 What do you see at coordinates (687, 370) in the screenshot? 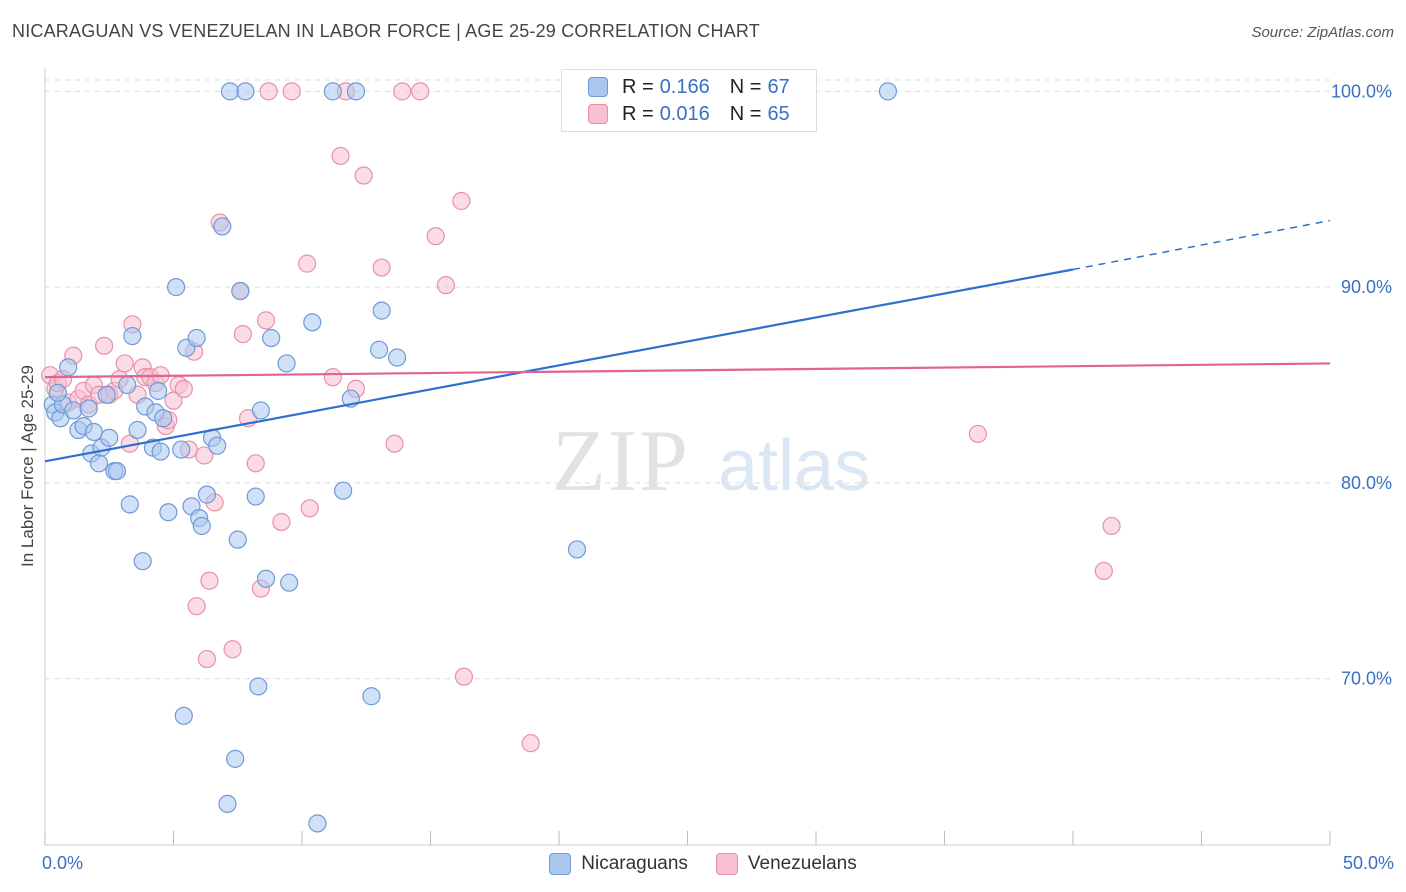
I see `trend-line-venezuelans` at bounding box center [687, 370].